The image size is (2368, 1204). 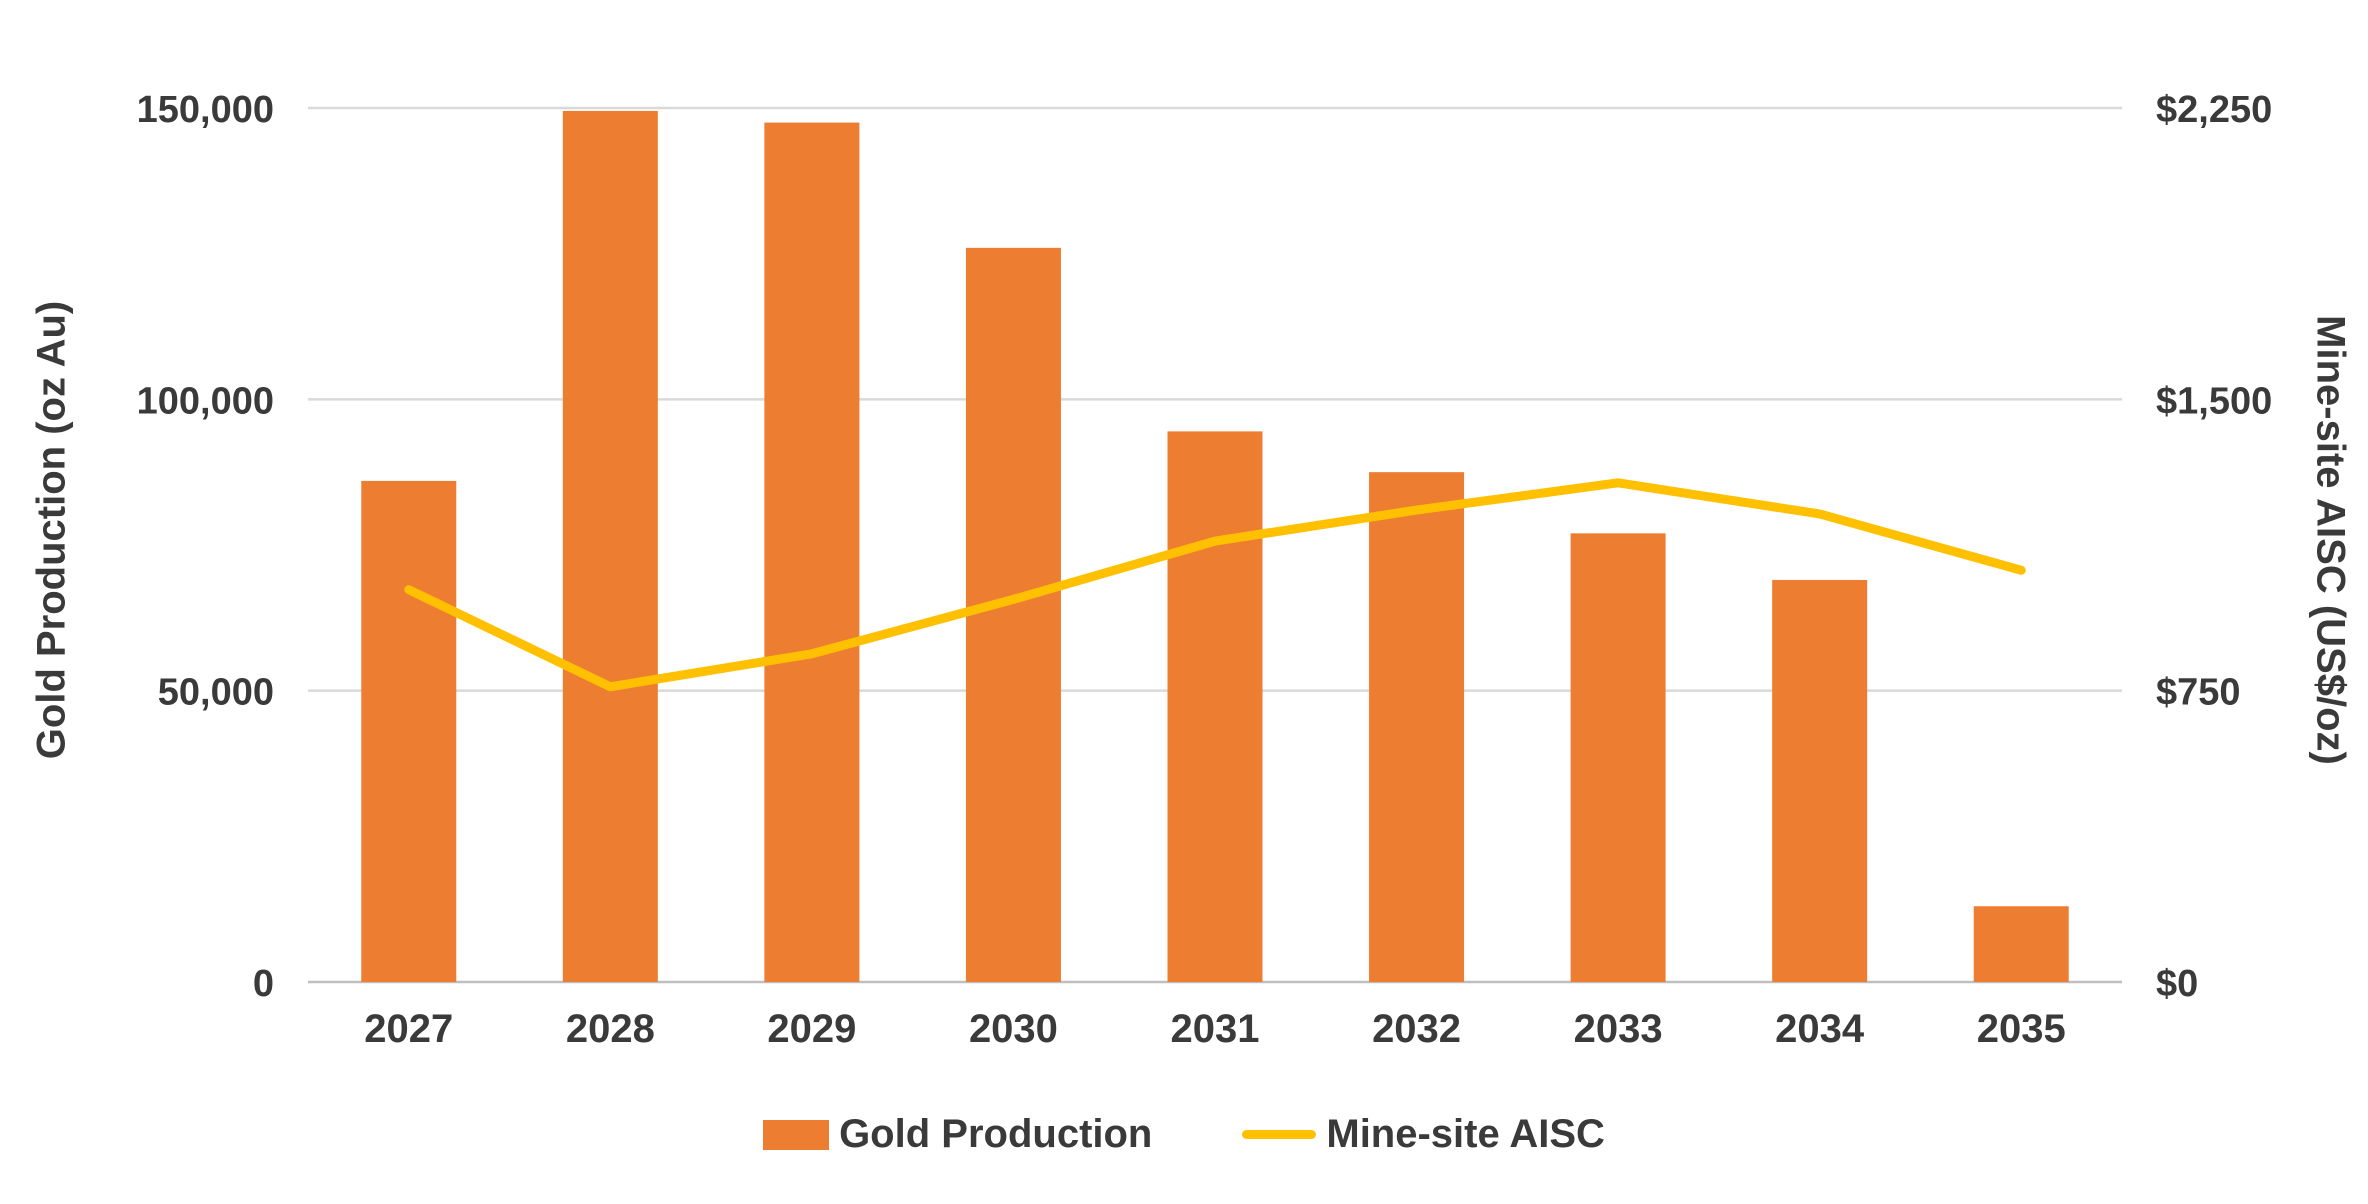 What do you see at coordinates (409, 731) in the screenshot?
I see `bar-2027` at bounding box center [409, 731].